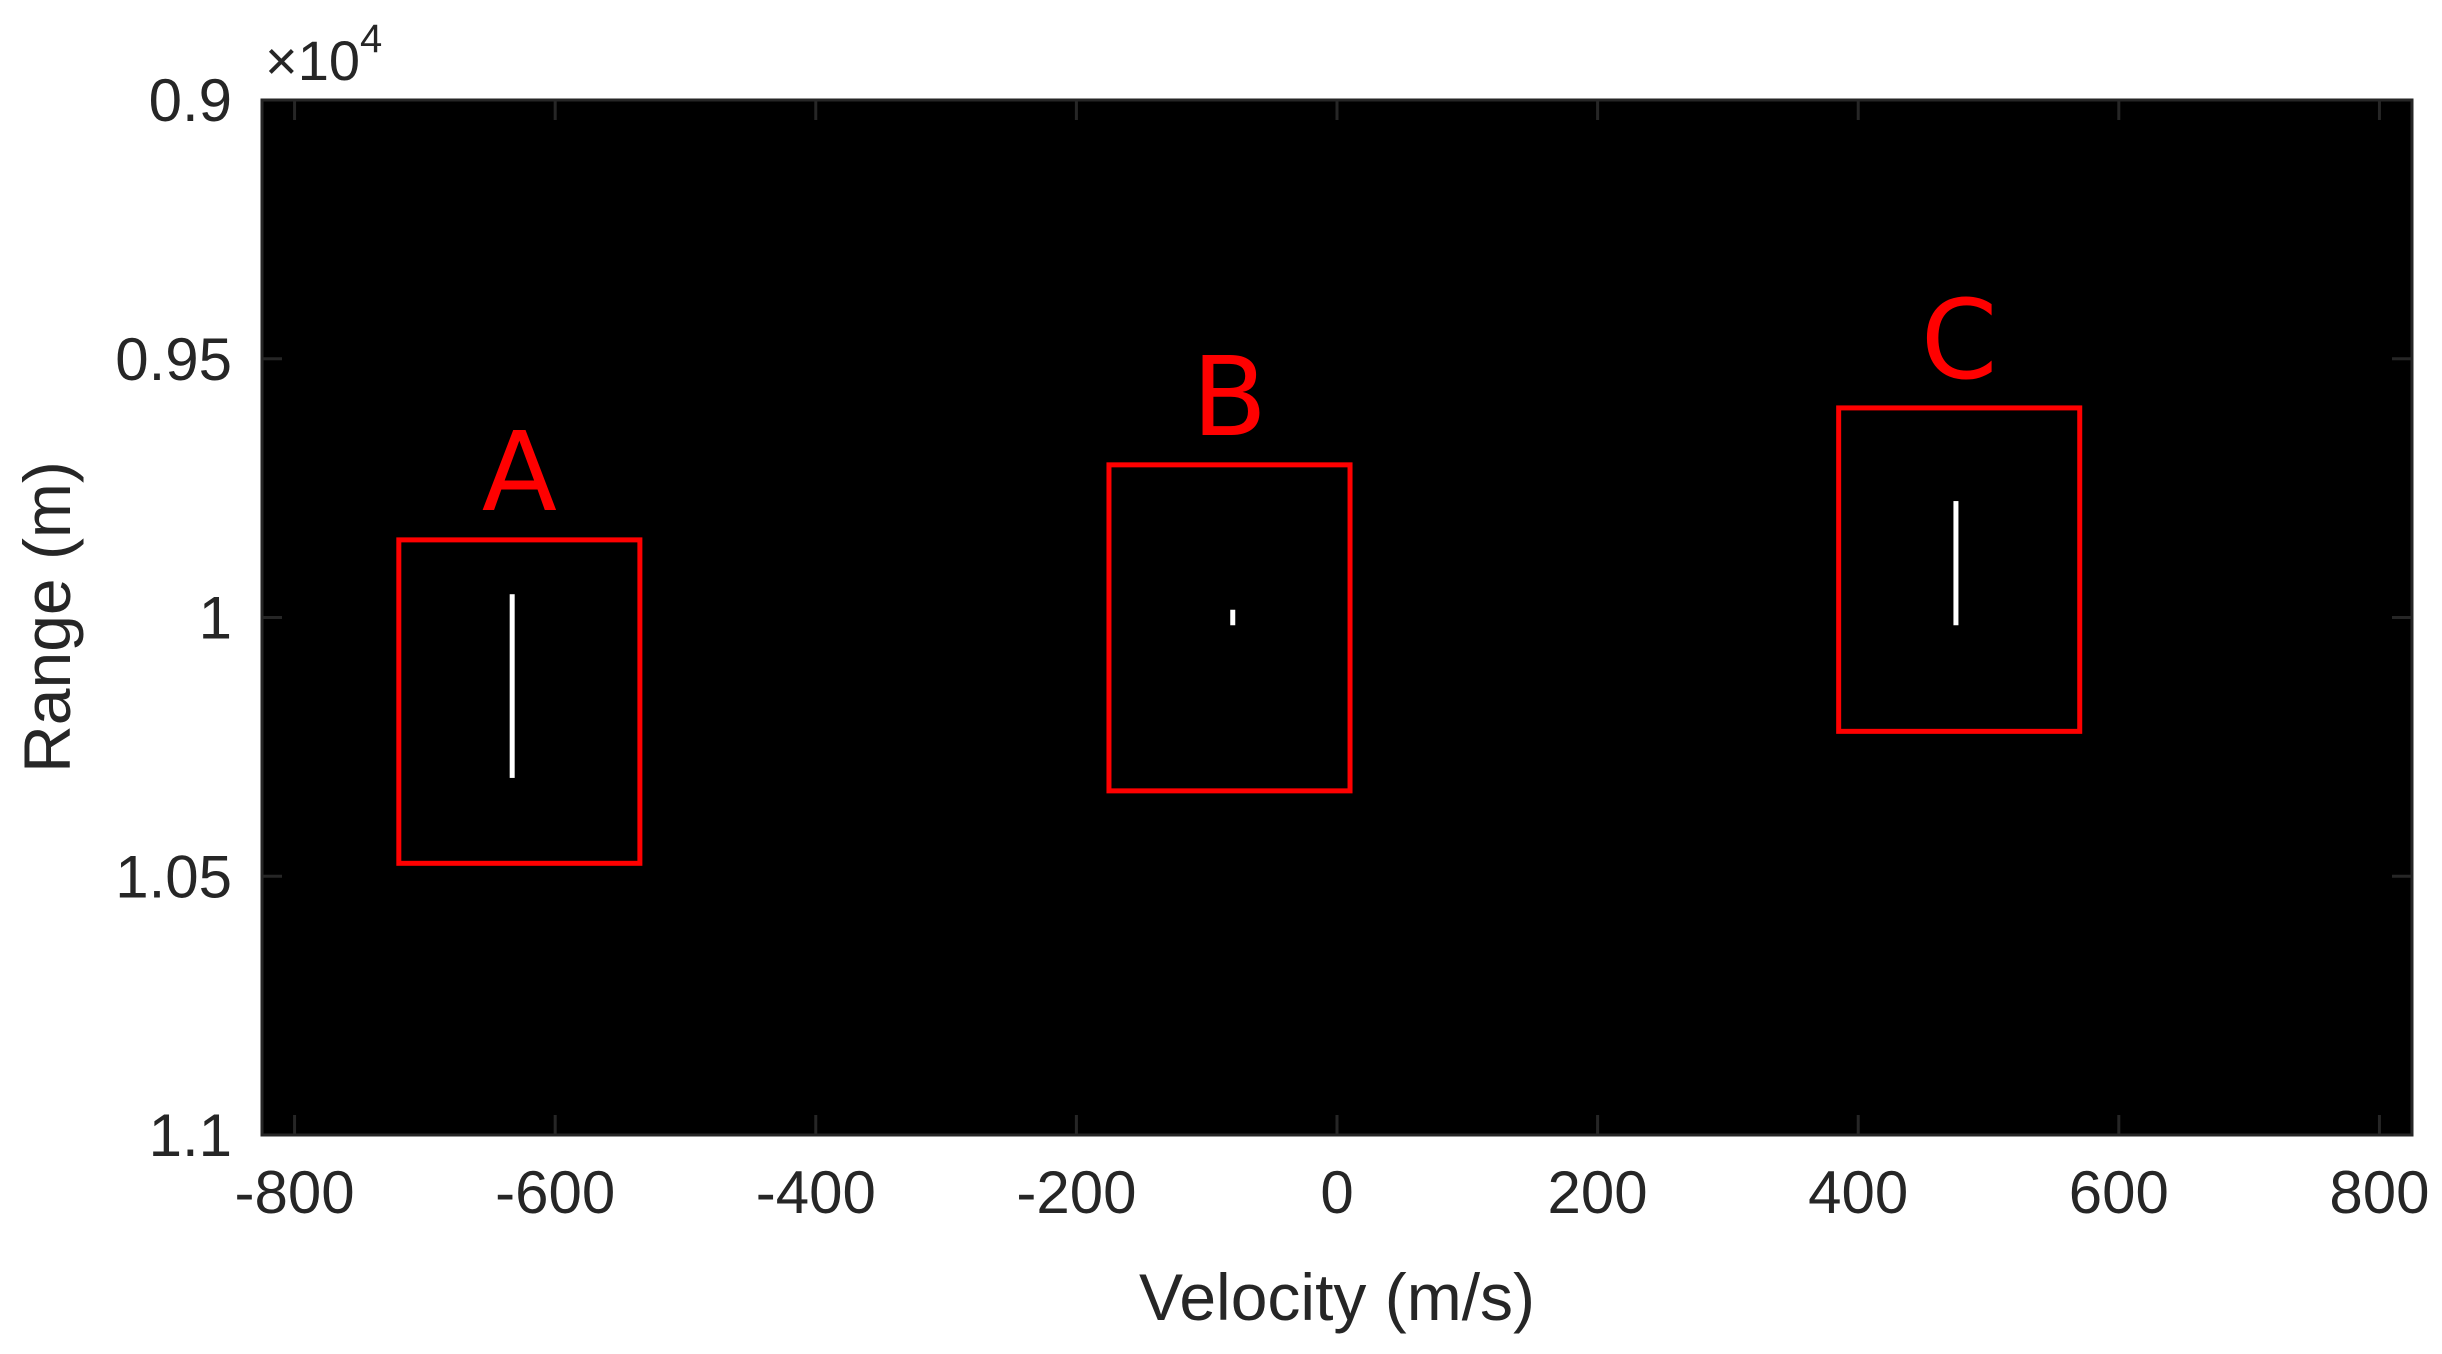  I want to click on x-axis-title: Velocity (m/s), so click(1337, 1297).